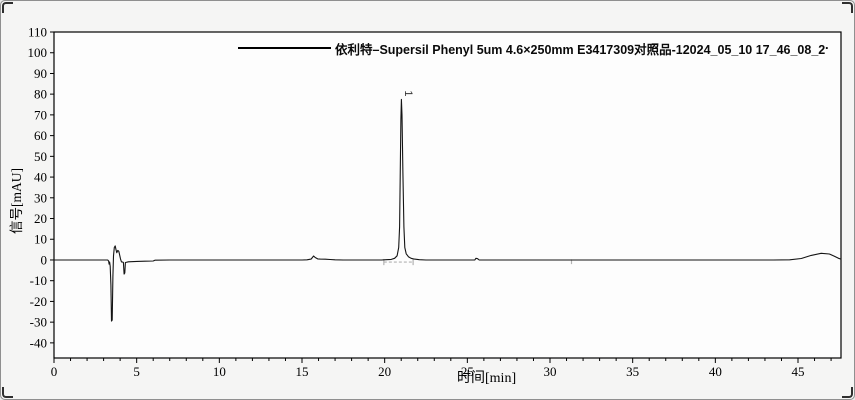 The image size is (855, 400). I want to click on corner-mark-top-right-icon, so click(847, 7).